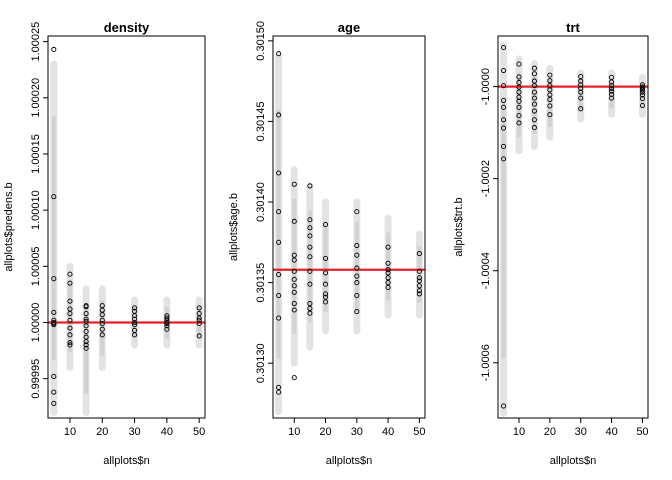  Describe the element at coordinates (127, 27) in the screenshot. I see `panel-title: density` at that location.